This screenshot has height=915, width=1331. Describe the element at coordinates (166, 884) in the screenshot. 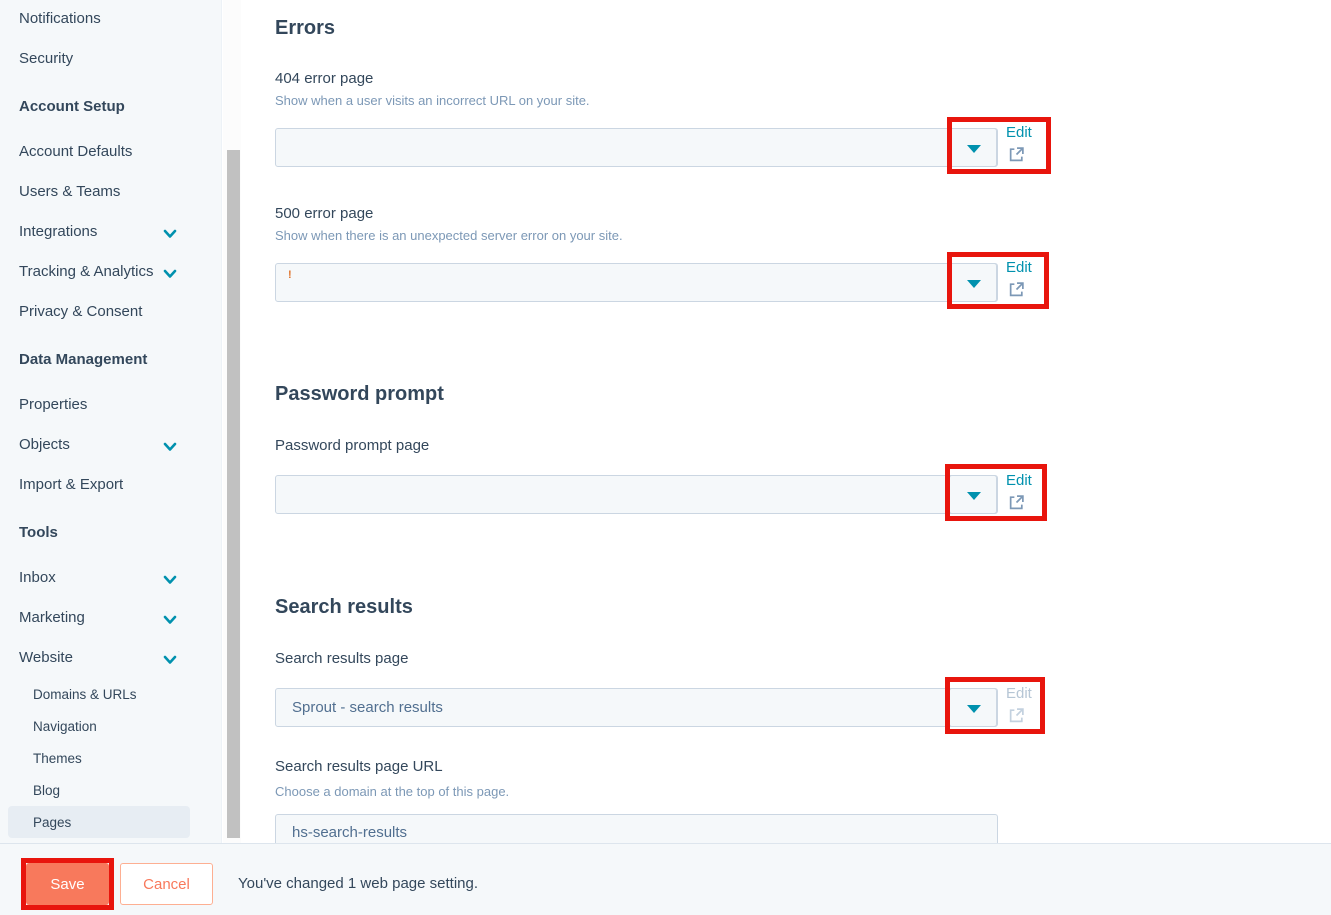

I see `cancel-button: Cancel` at that location.